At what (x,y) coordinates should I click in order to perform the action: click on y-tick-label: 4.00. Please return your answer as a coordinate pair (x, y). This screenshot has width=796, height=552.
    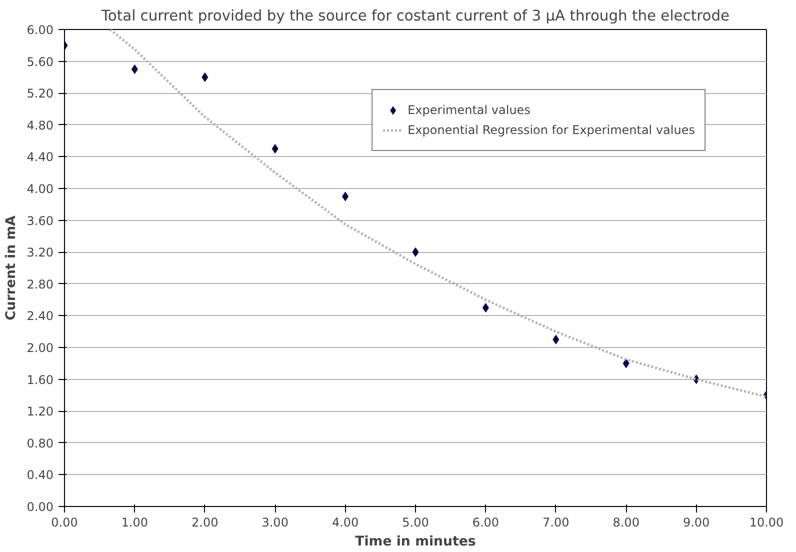
    Looking at the image, I should click on (40, 189).